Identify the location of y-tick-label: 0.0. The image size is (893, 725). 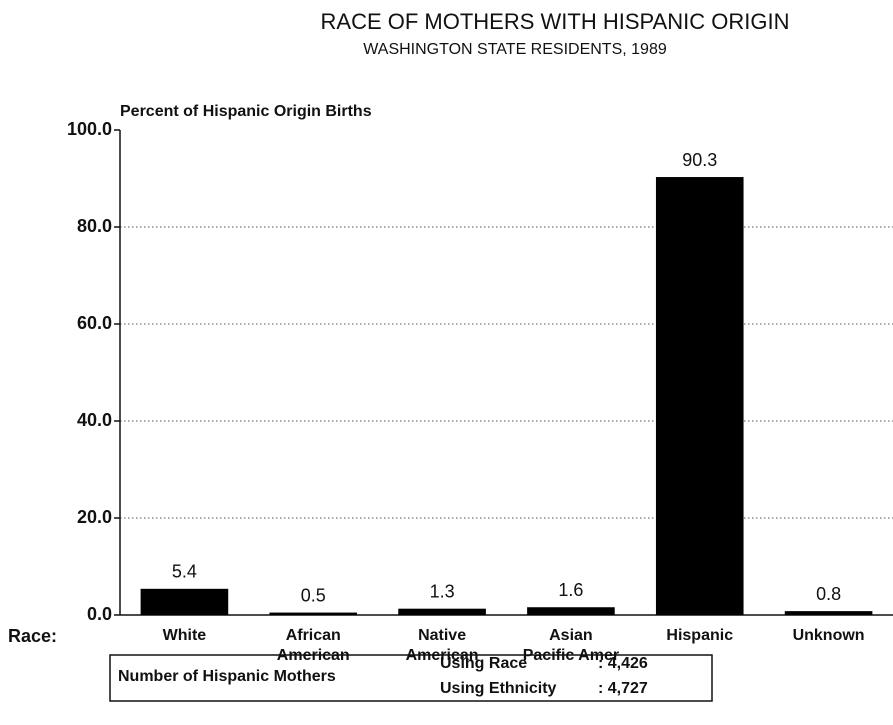
(99, 614).